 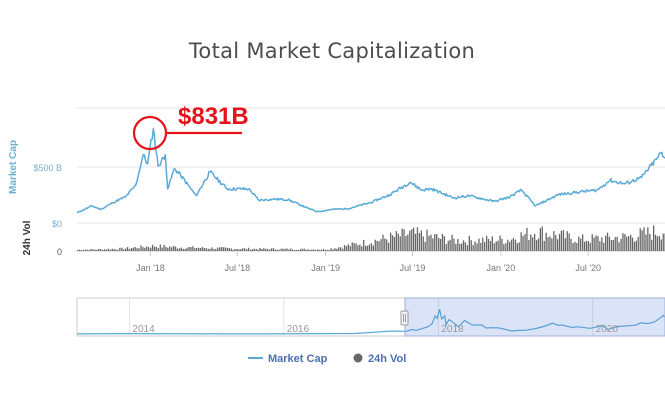 What do you see at coordinates (404, 318) in the screenshot?
I see `navigator-left-handle` at bounding box center [404, 318].